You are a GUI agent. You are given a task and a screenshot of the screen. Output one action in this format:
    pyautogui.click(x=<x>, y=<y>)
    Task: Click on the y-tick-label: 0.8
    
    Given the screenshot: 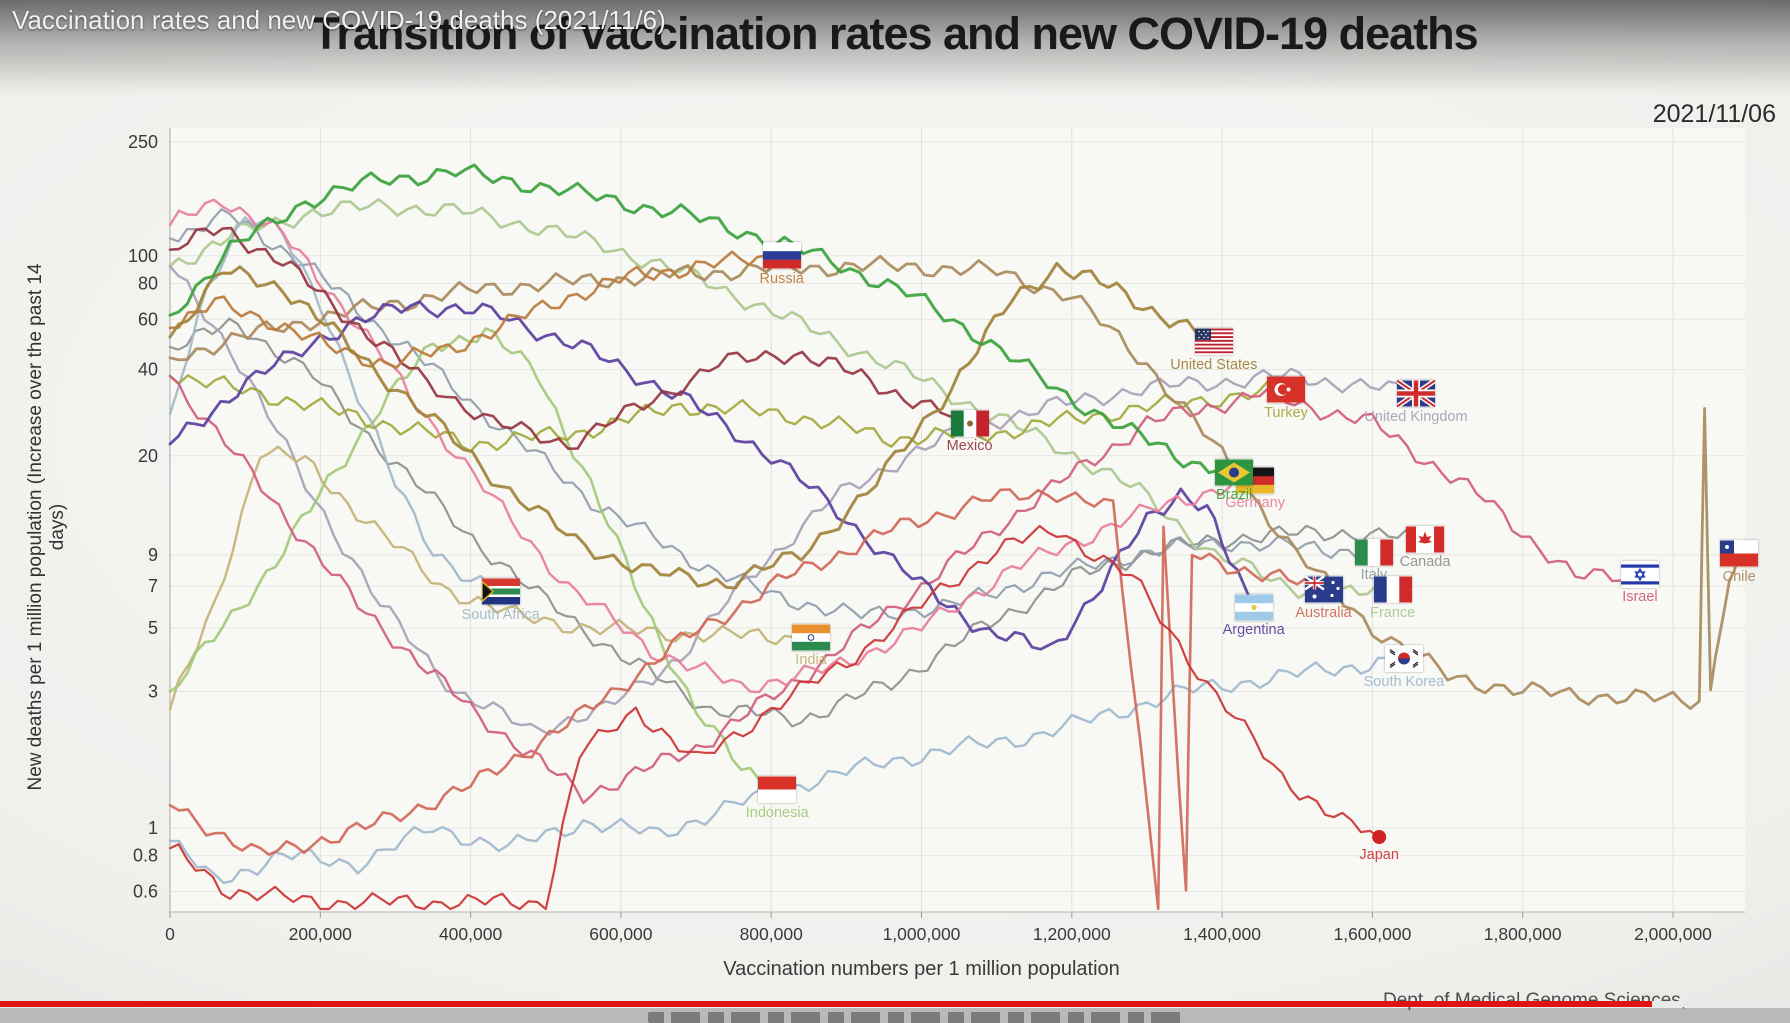 What is the action you would take?
    pyautogui.click(x=145, y=856)
    